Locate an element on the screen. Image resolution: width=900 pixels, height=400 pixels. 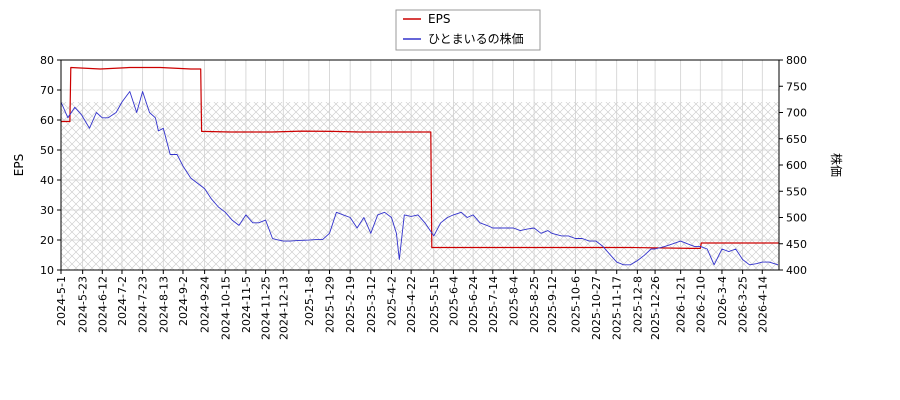
x-tick-label: 2026-1-21 is located at coordinates (681, 304).